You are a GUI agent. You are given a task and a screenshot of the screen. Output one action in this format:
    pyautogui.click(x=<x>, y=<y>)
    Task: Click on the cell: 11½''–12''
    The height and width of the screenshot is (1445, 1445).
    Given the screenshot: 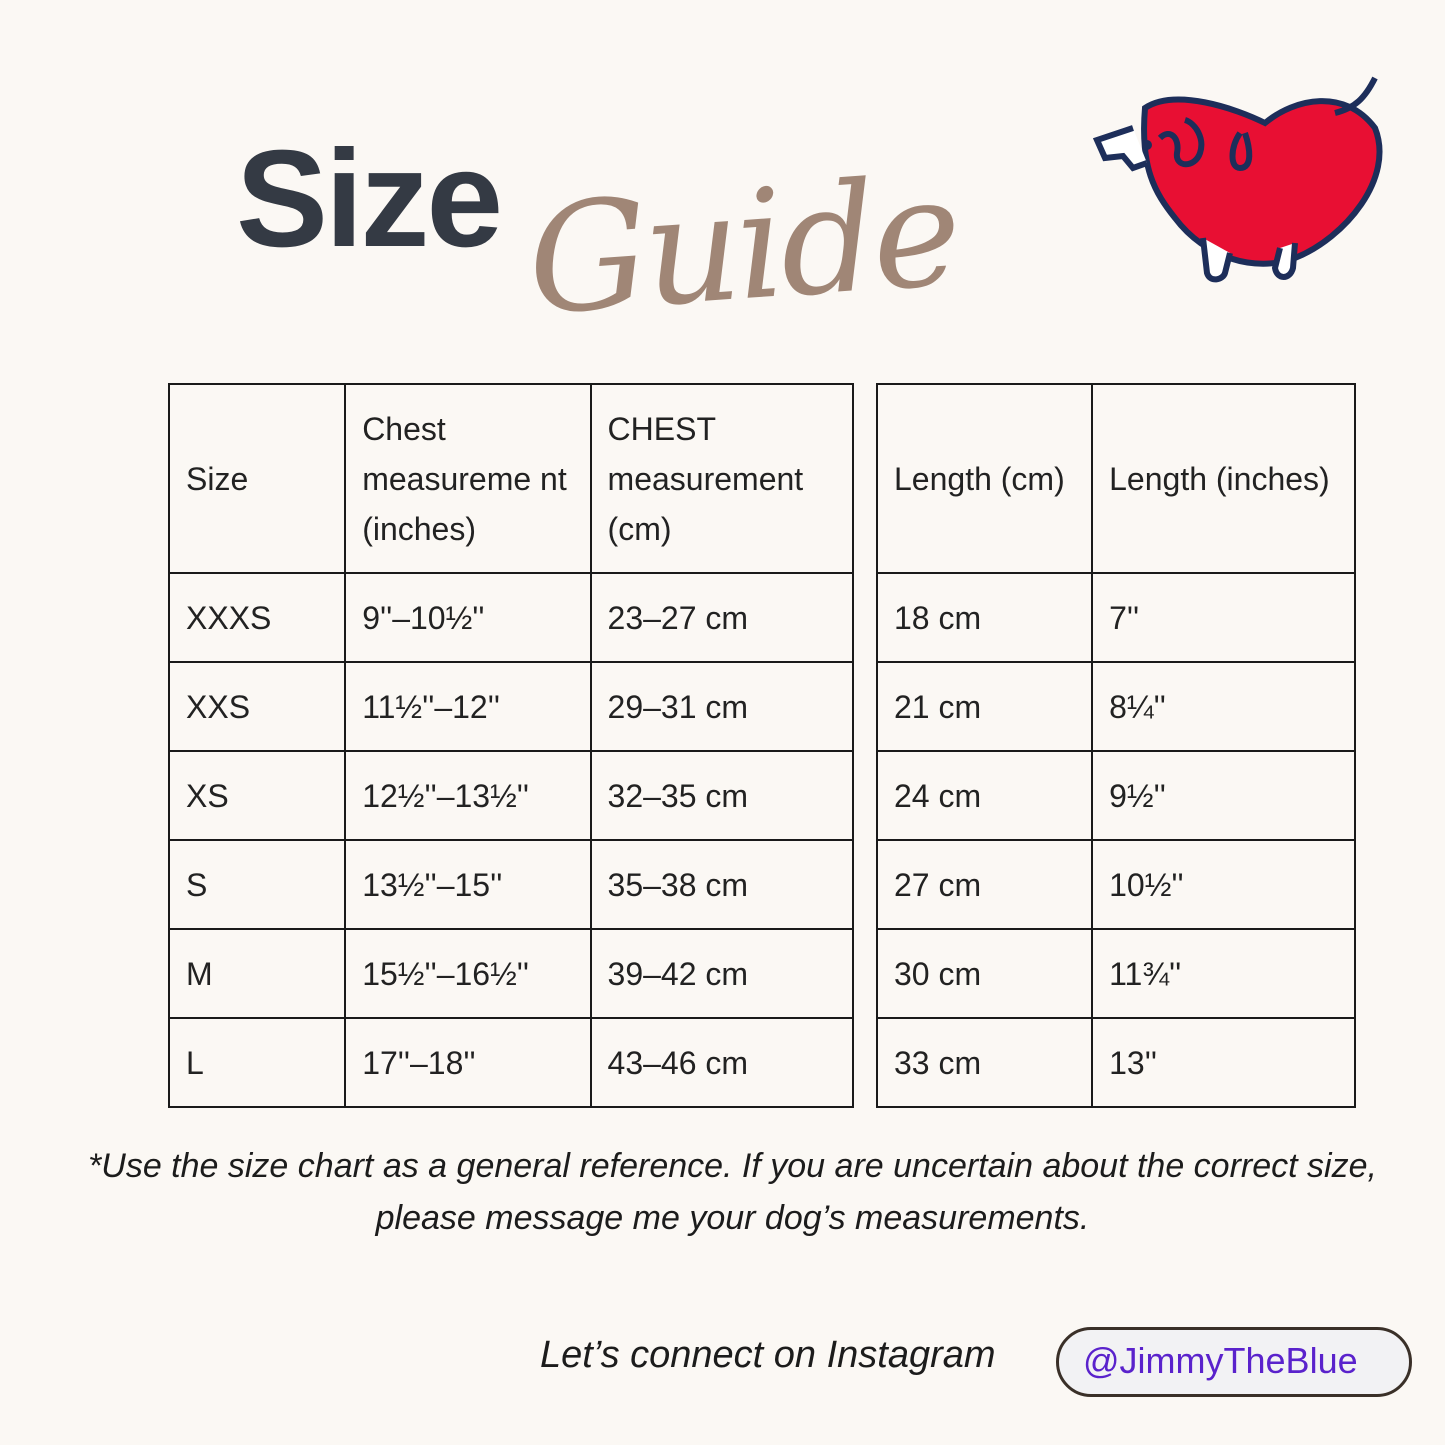 What is the action you would take?
    pyautogui.click(x=468, y=706)
    